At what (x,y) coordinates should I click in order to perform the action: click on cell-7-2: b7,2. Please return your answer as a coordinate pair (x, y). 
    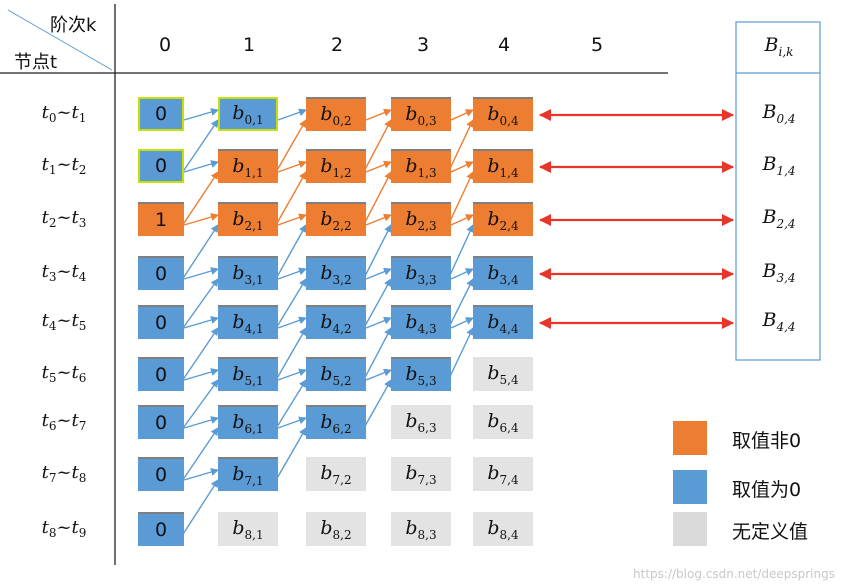
    Looking at the image, I should click on (336, 474).